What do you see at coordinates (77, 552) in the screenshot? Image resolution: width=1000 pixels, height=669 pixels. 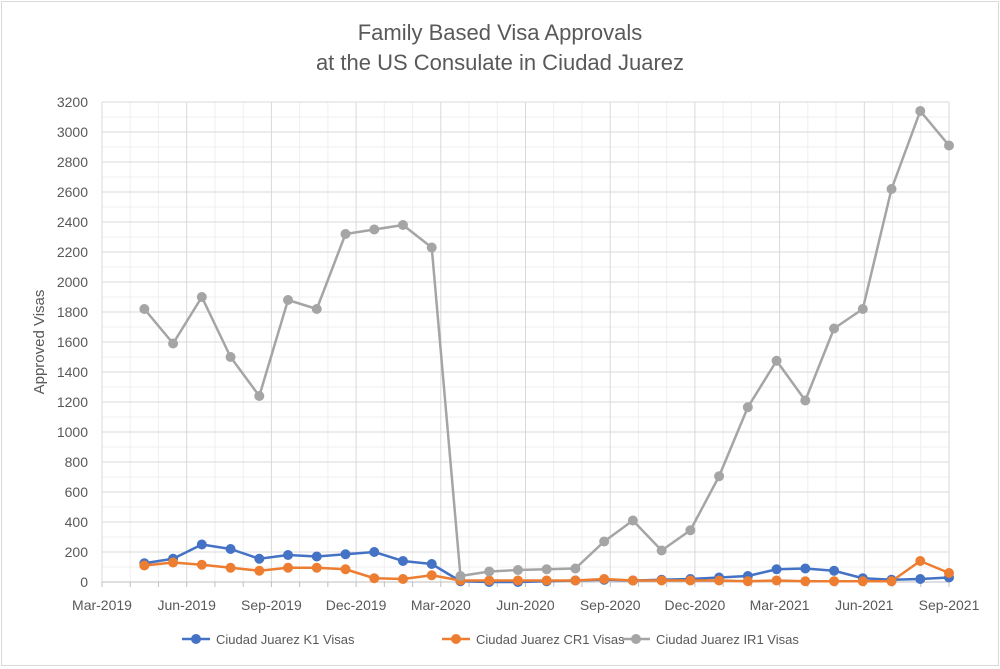 I see `y-tick-label: 200` at bounding box center [77, 552].